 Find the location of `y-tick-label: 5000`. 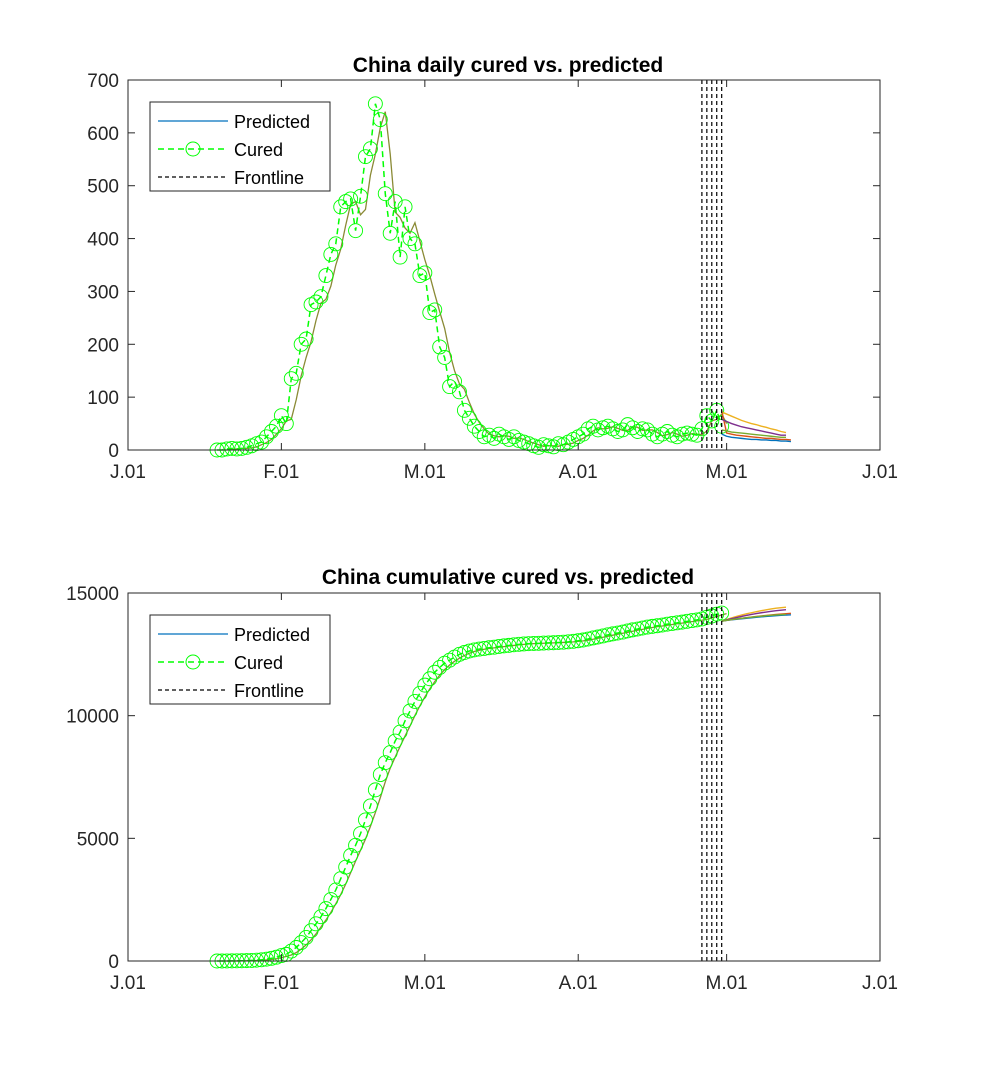

y-tick-label: 5000 is located at coordinates (98, 839).